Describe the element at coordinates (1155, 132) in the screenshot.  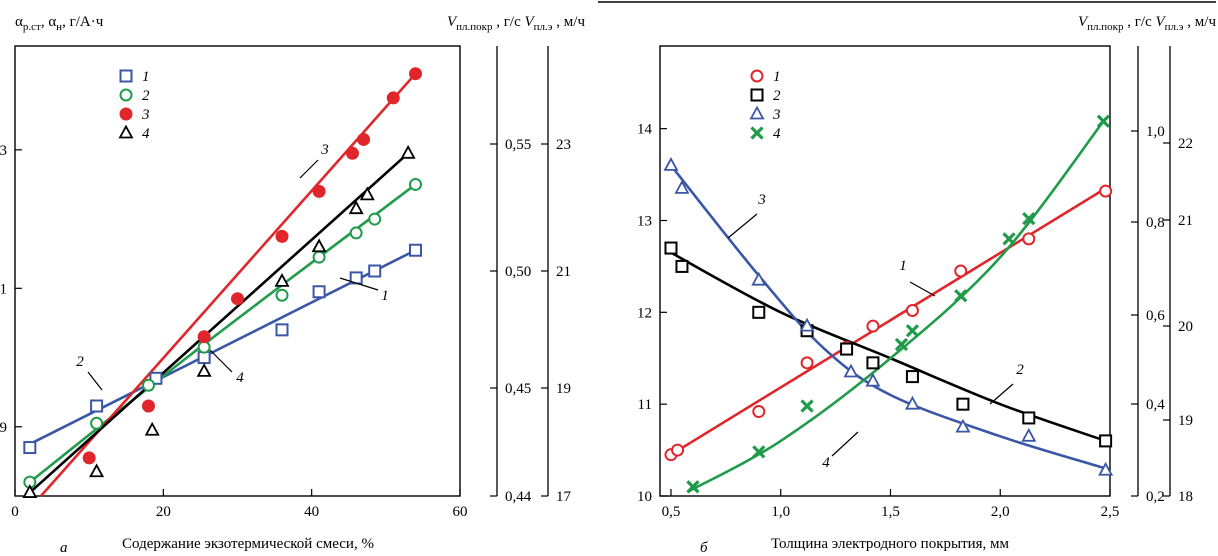
I see `b-R1-tick-label-4: 1,0` at that location.